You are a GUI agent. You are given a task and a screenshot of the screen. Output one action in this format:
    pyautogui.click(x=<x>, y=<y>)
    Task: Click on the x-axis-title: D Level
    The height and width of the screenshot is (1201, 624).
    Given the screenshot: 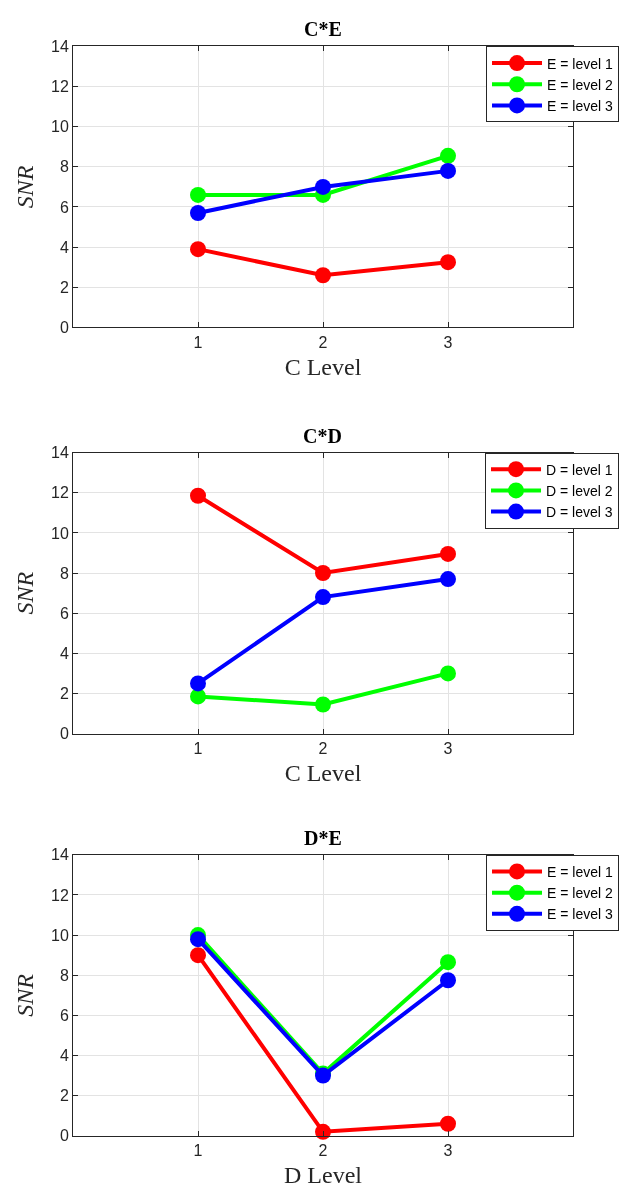 What is the action you would take?
    pyautogui.click(x=323, y=1175)
    